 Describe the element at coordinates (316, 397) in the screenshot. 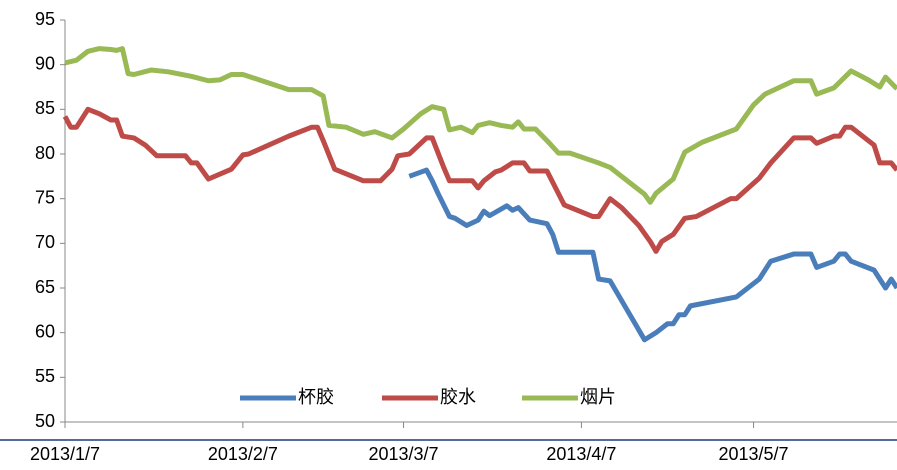

I see `legend-label: 杯胶` at that location.